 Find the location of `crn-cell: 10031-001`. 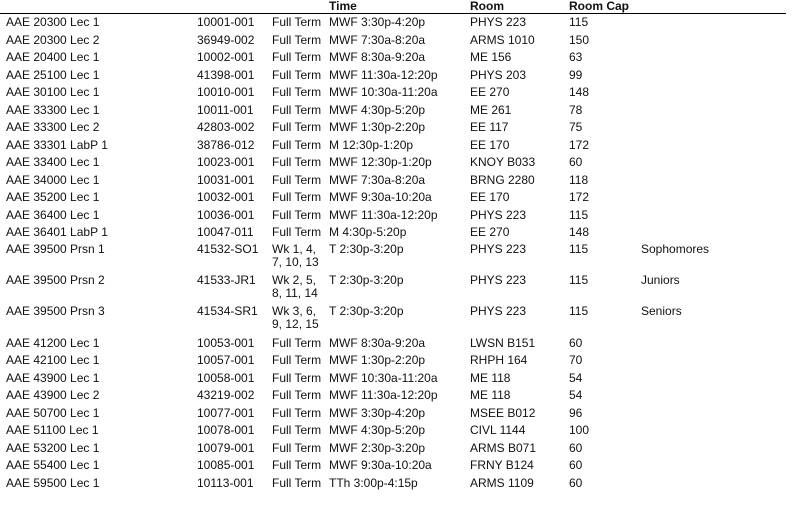

crn-cell: 10031-001 is located at coordinates (226, 179).